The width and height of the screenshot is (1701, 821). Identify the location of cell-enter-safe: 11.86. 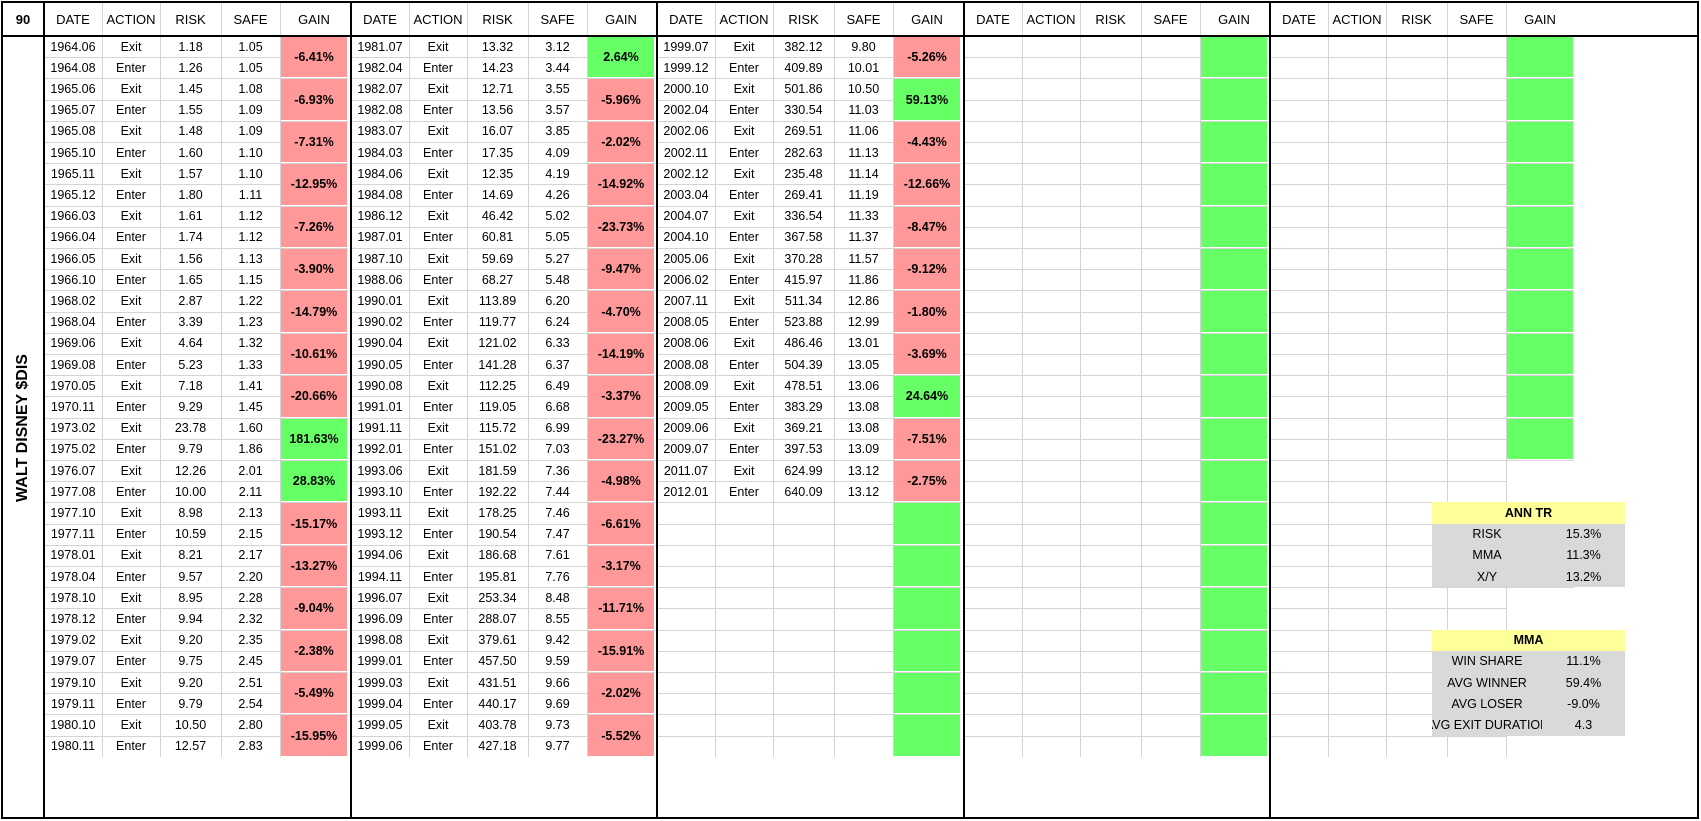
(863, 279).